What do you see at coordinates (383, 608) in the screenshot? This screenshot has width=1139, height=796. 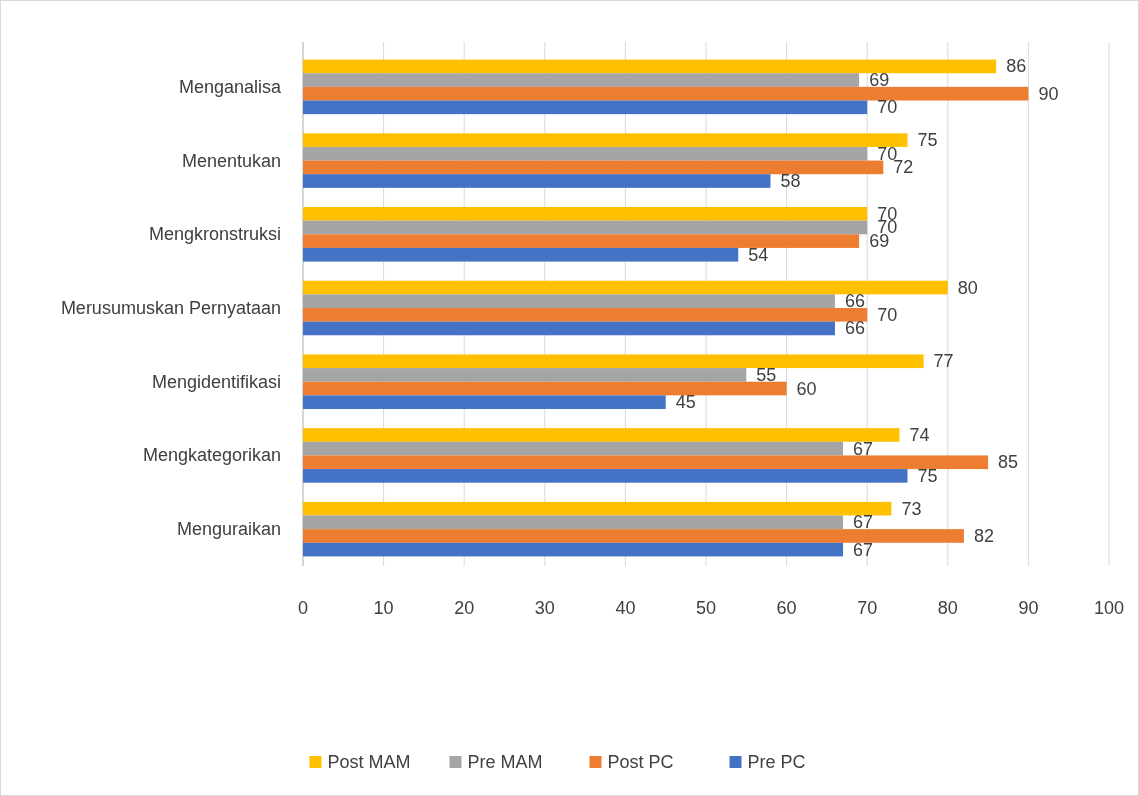 I see `x-tick-label: 10` at bounding box center [383, 608].